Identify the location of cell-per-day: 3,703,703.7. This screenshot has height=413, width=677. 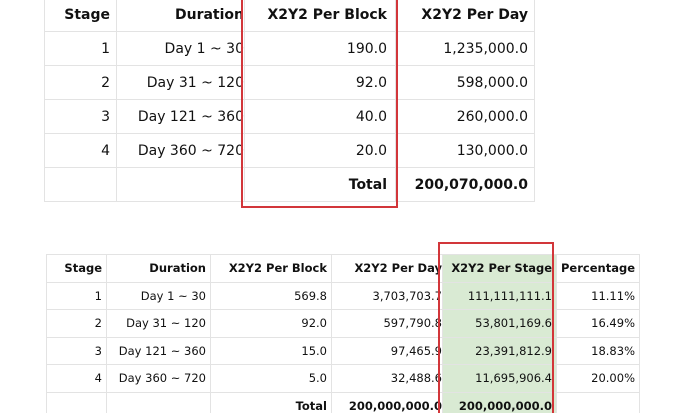
(387, 295).